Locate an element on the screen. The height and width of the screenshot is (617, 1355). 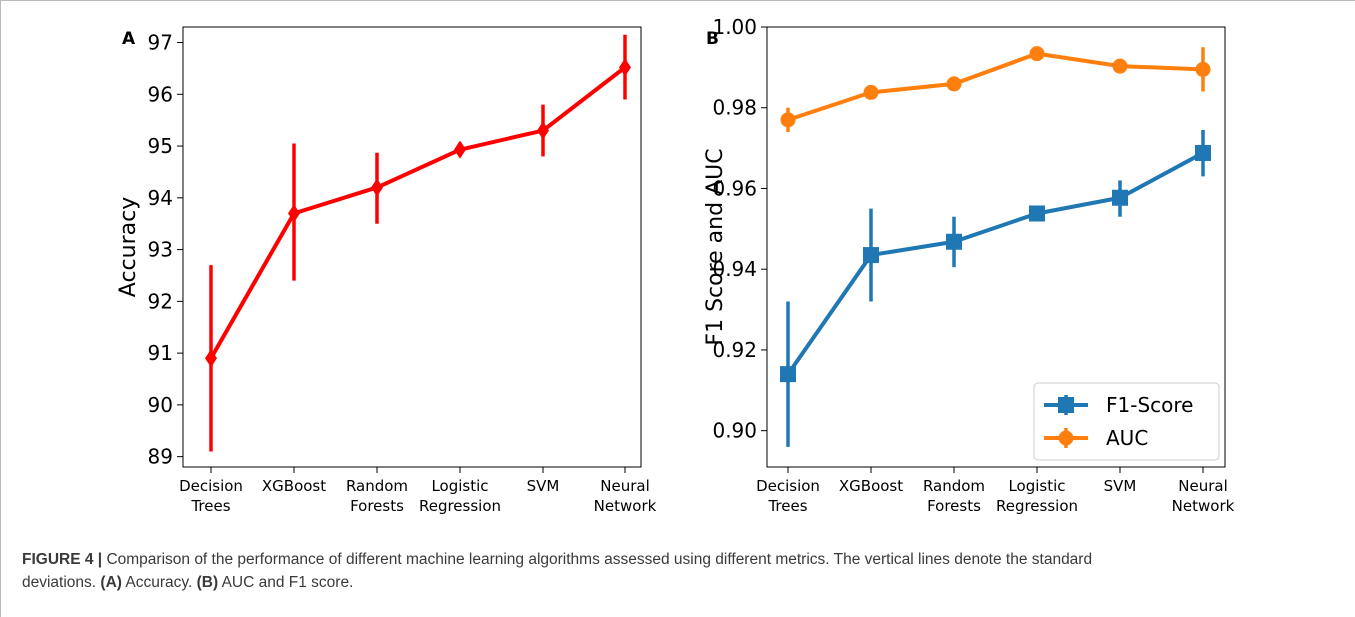
y-tick-label: 91 is located at coordinates (160, 353).